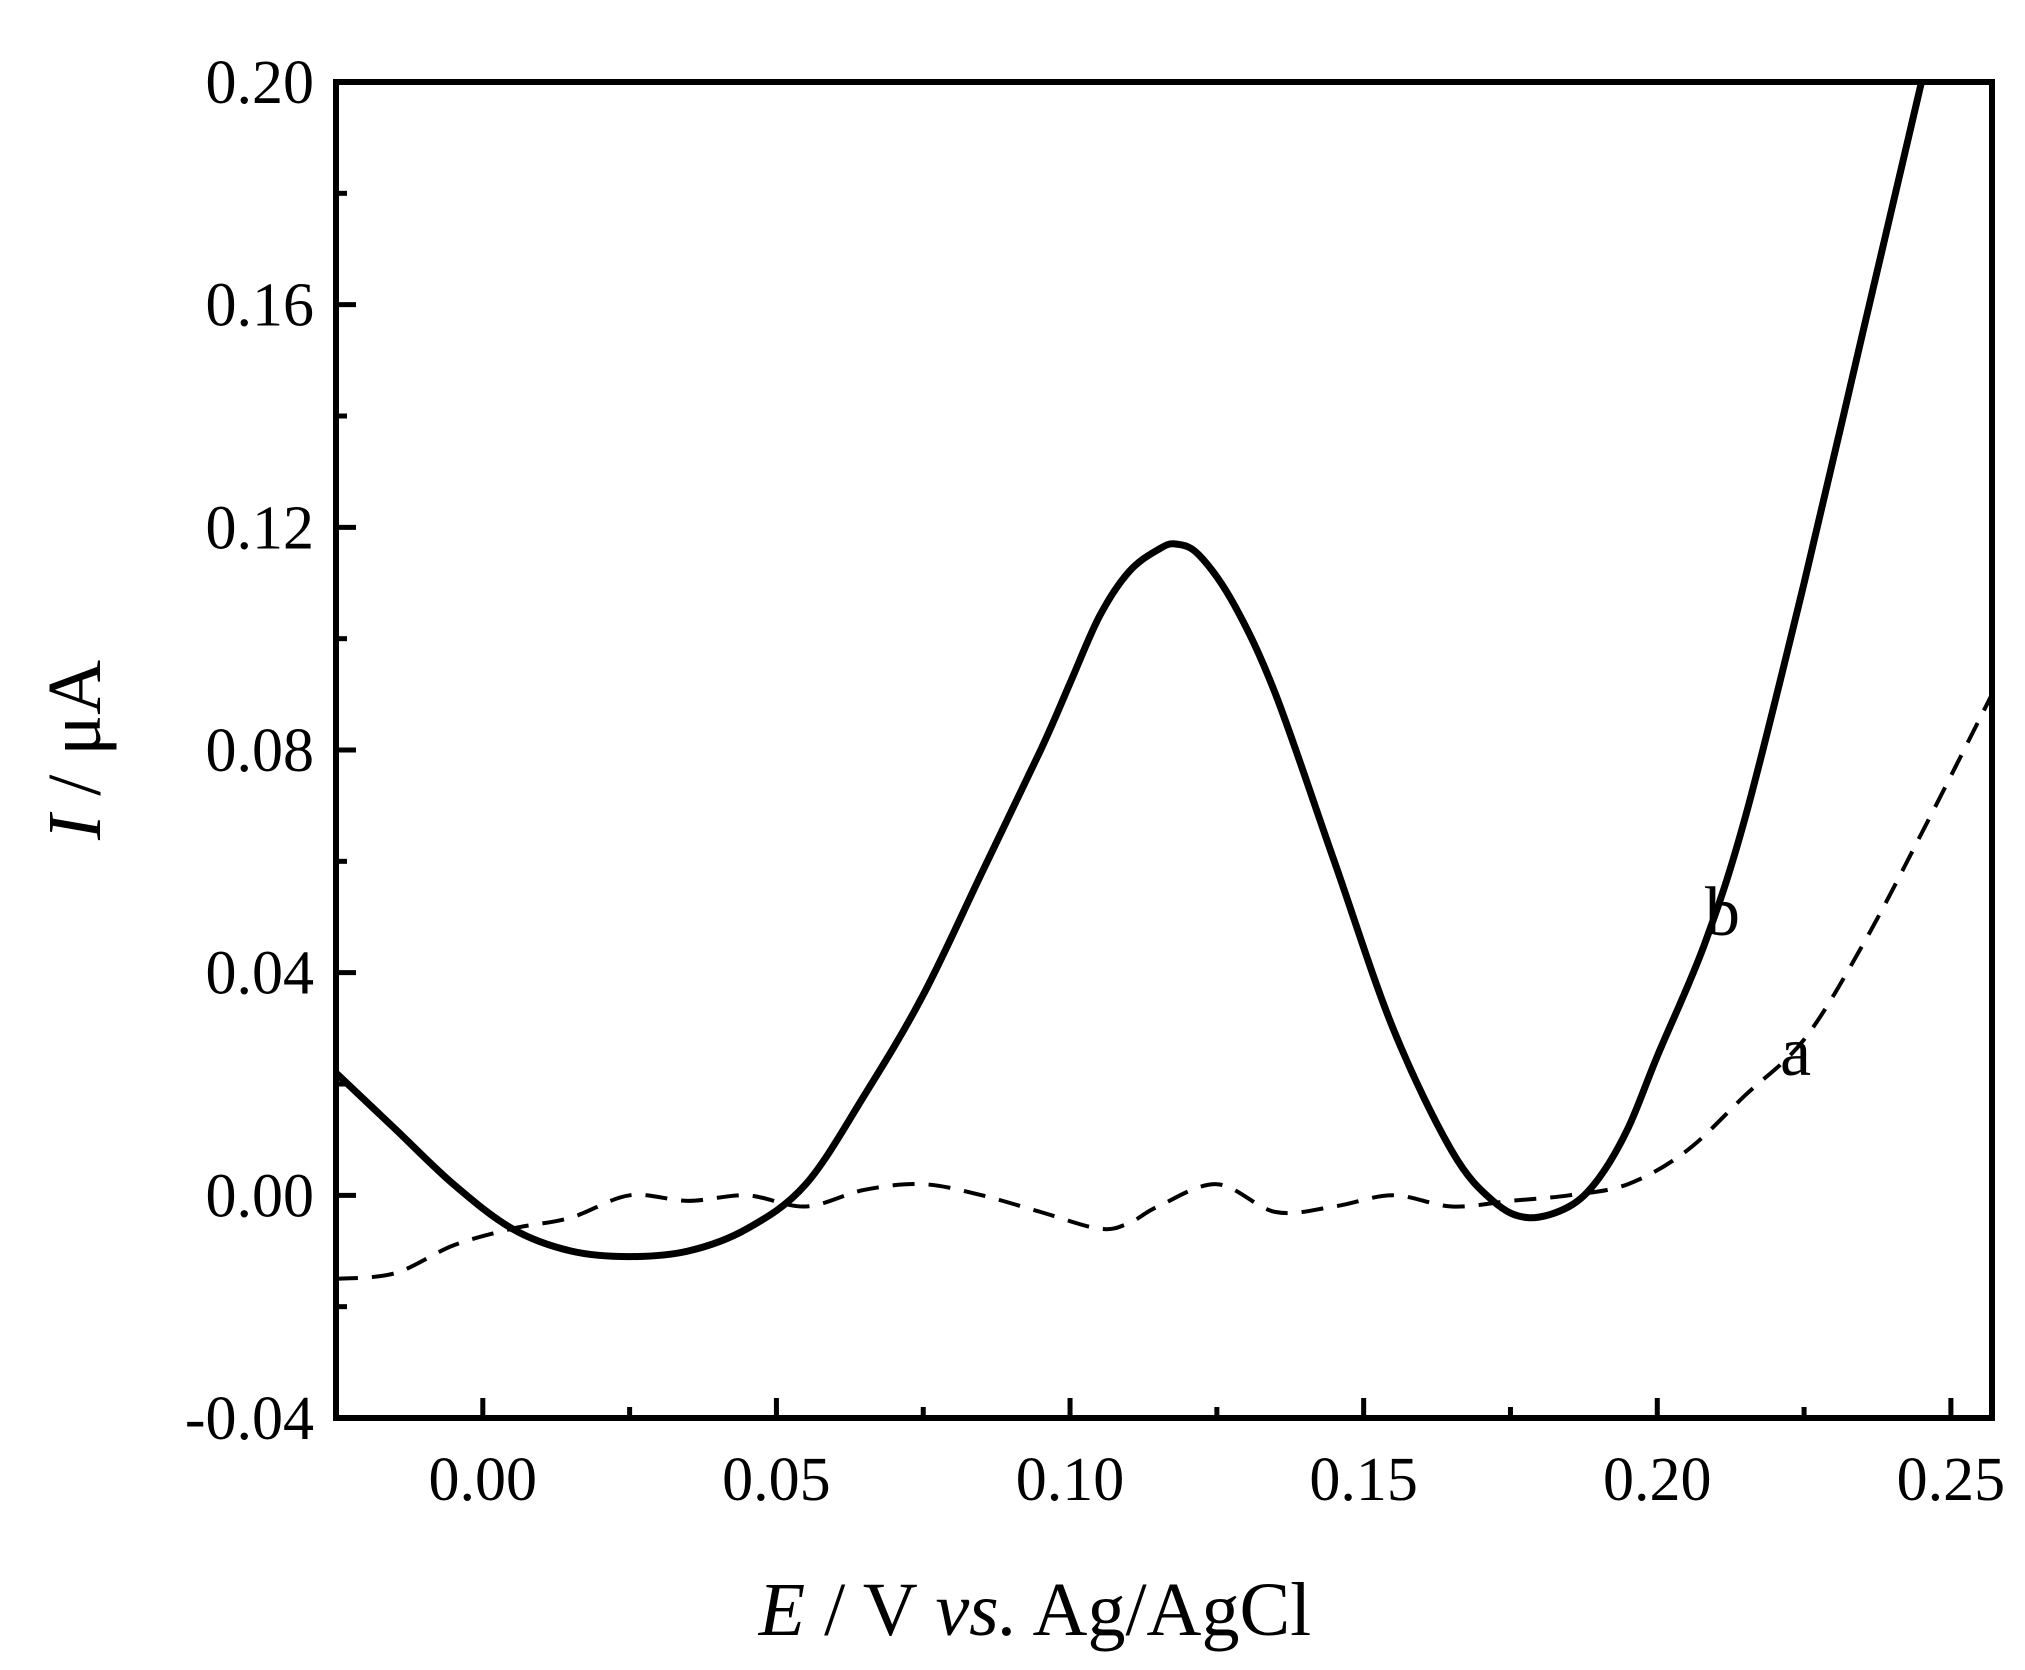 The image size is (2025, 1670). What do you see at coordinates (249, 1419) in the screenshot?
I see `y-tick-label: -0.04` at bounding box center [249, 1419].